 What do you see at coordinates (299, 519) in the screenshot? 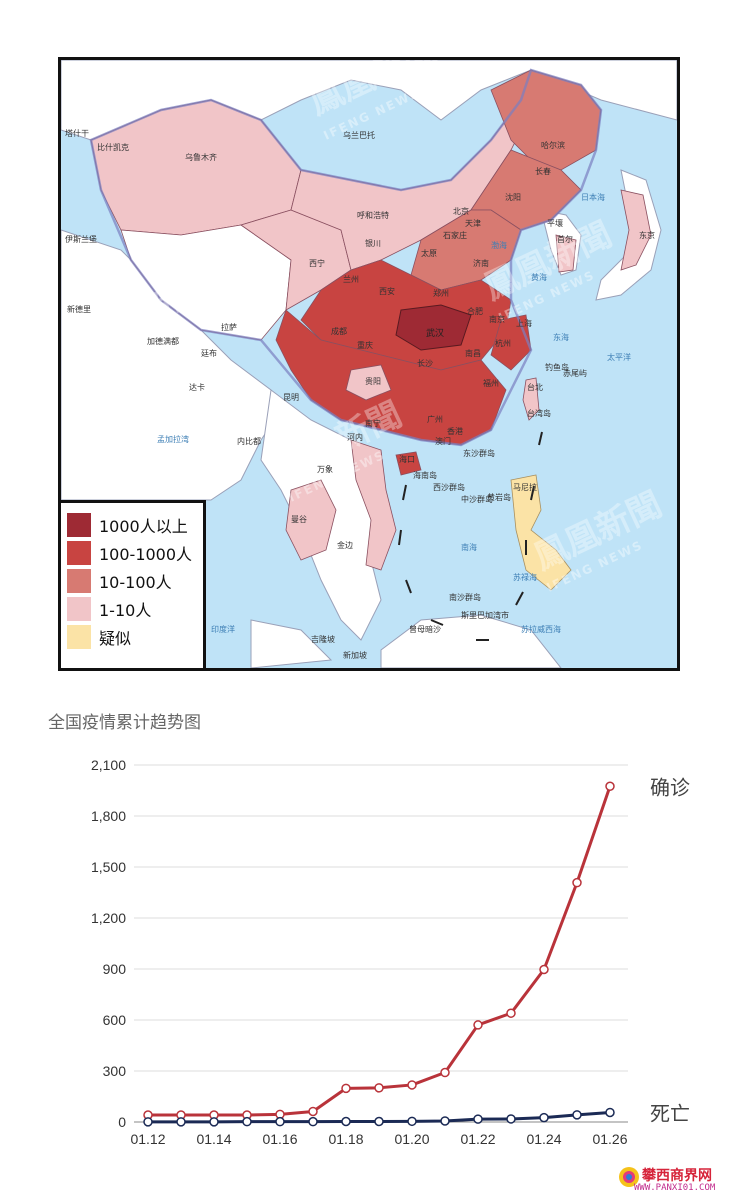
I see `city-label: 曼谷` at bounding box center [299, 519].